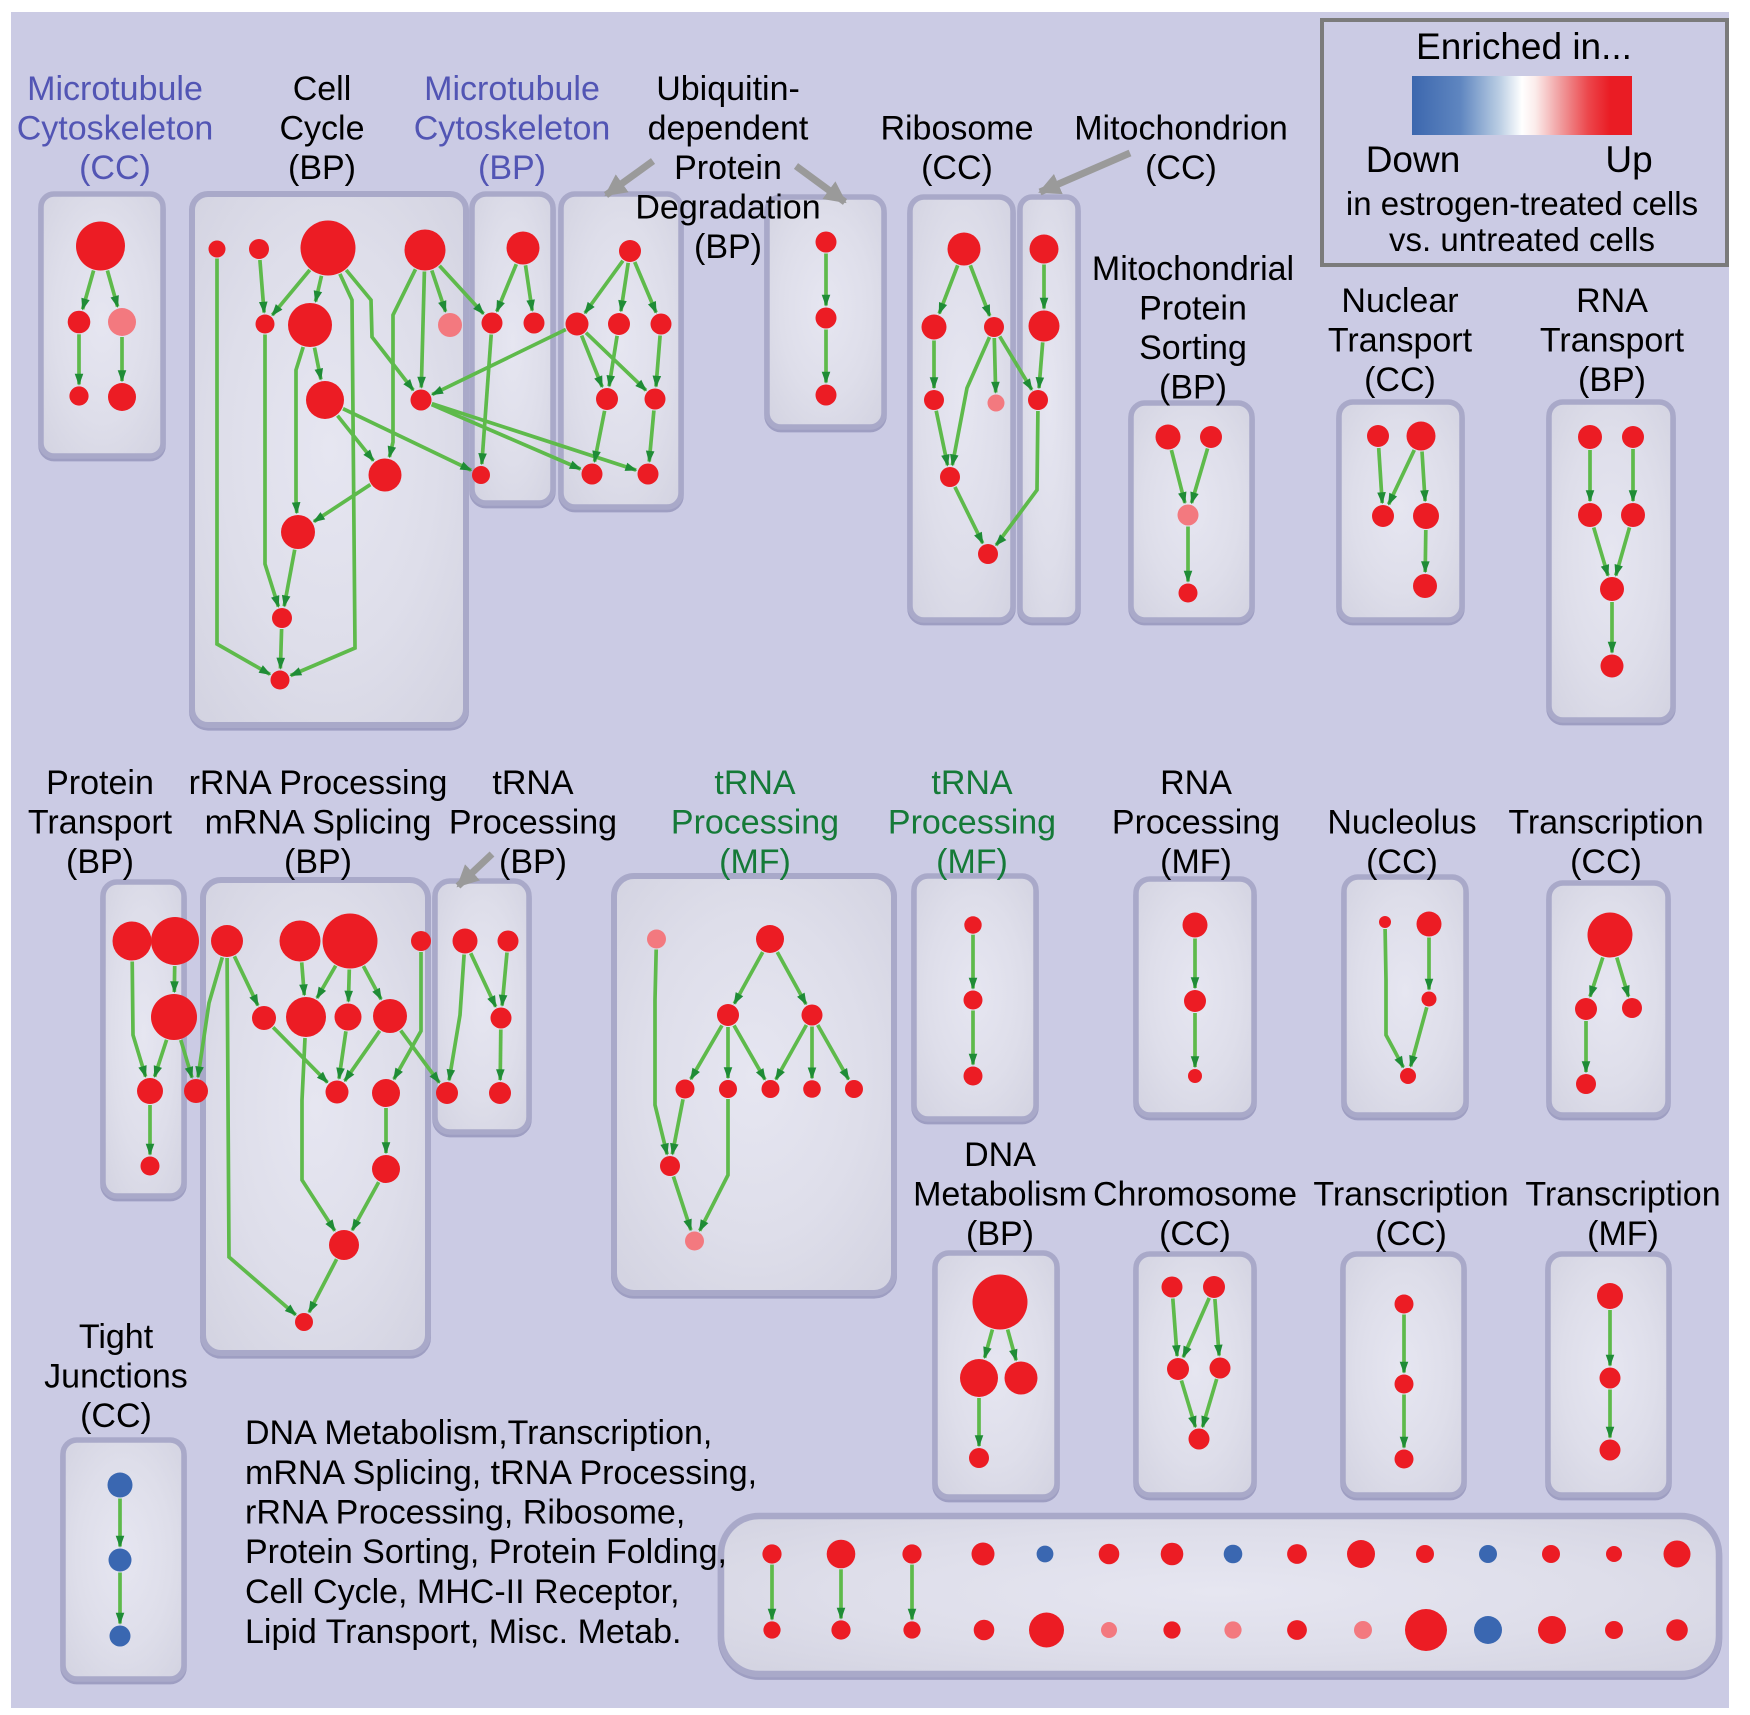 This screenshot has width=1750, height=1715. Describe the element at coordinates (321, 129) in the screenshot. I see `svg-text: Cycle` at that location.